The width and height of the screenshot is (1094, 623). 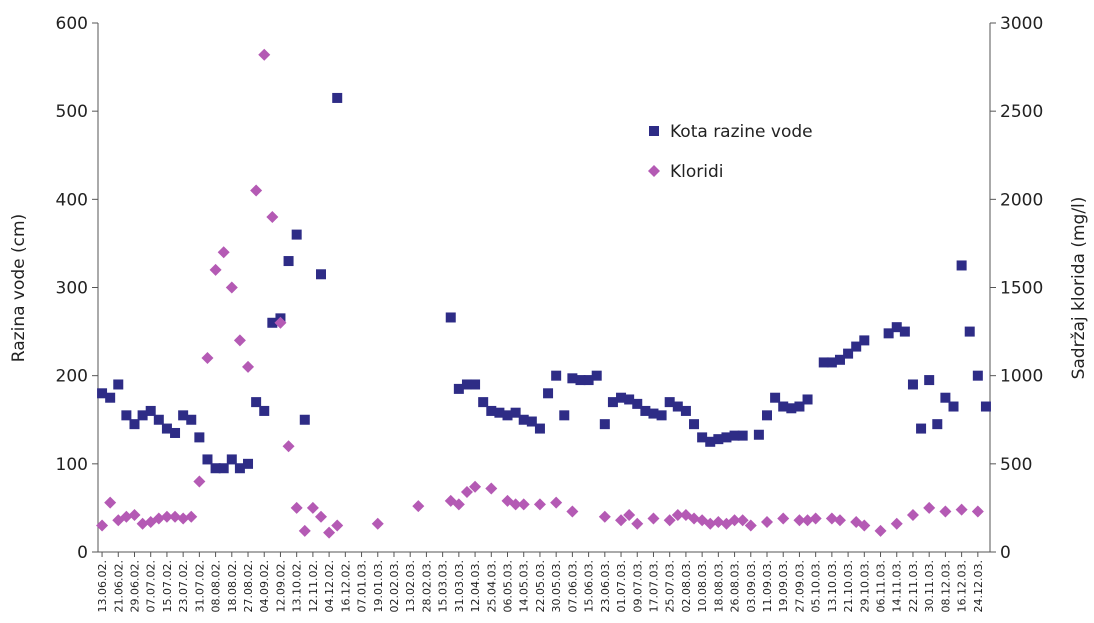 What do you see at coordinates (394, 586) in the screenshot?
I see `x-tick-label: 02.02.03.` at bounding box center [394, 586].